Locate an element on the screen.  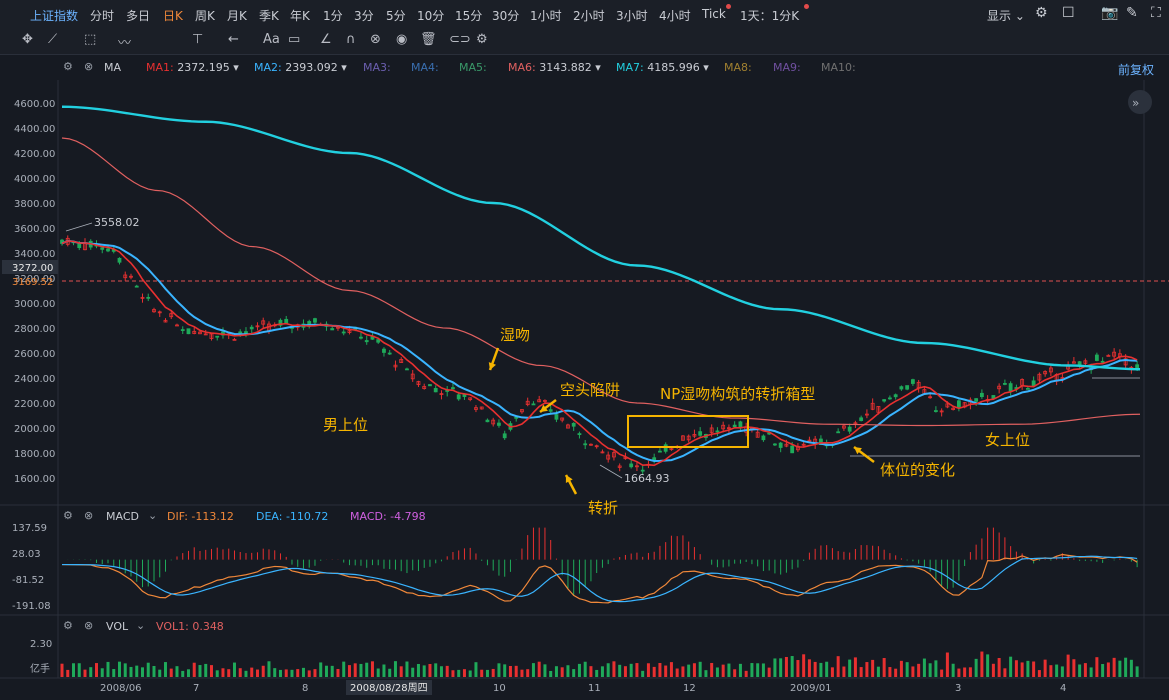
period-tab: 15分 is located at coordinates (469, 16).